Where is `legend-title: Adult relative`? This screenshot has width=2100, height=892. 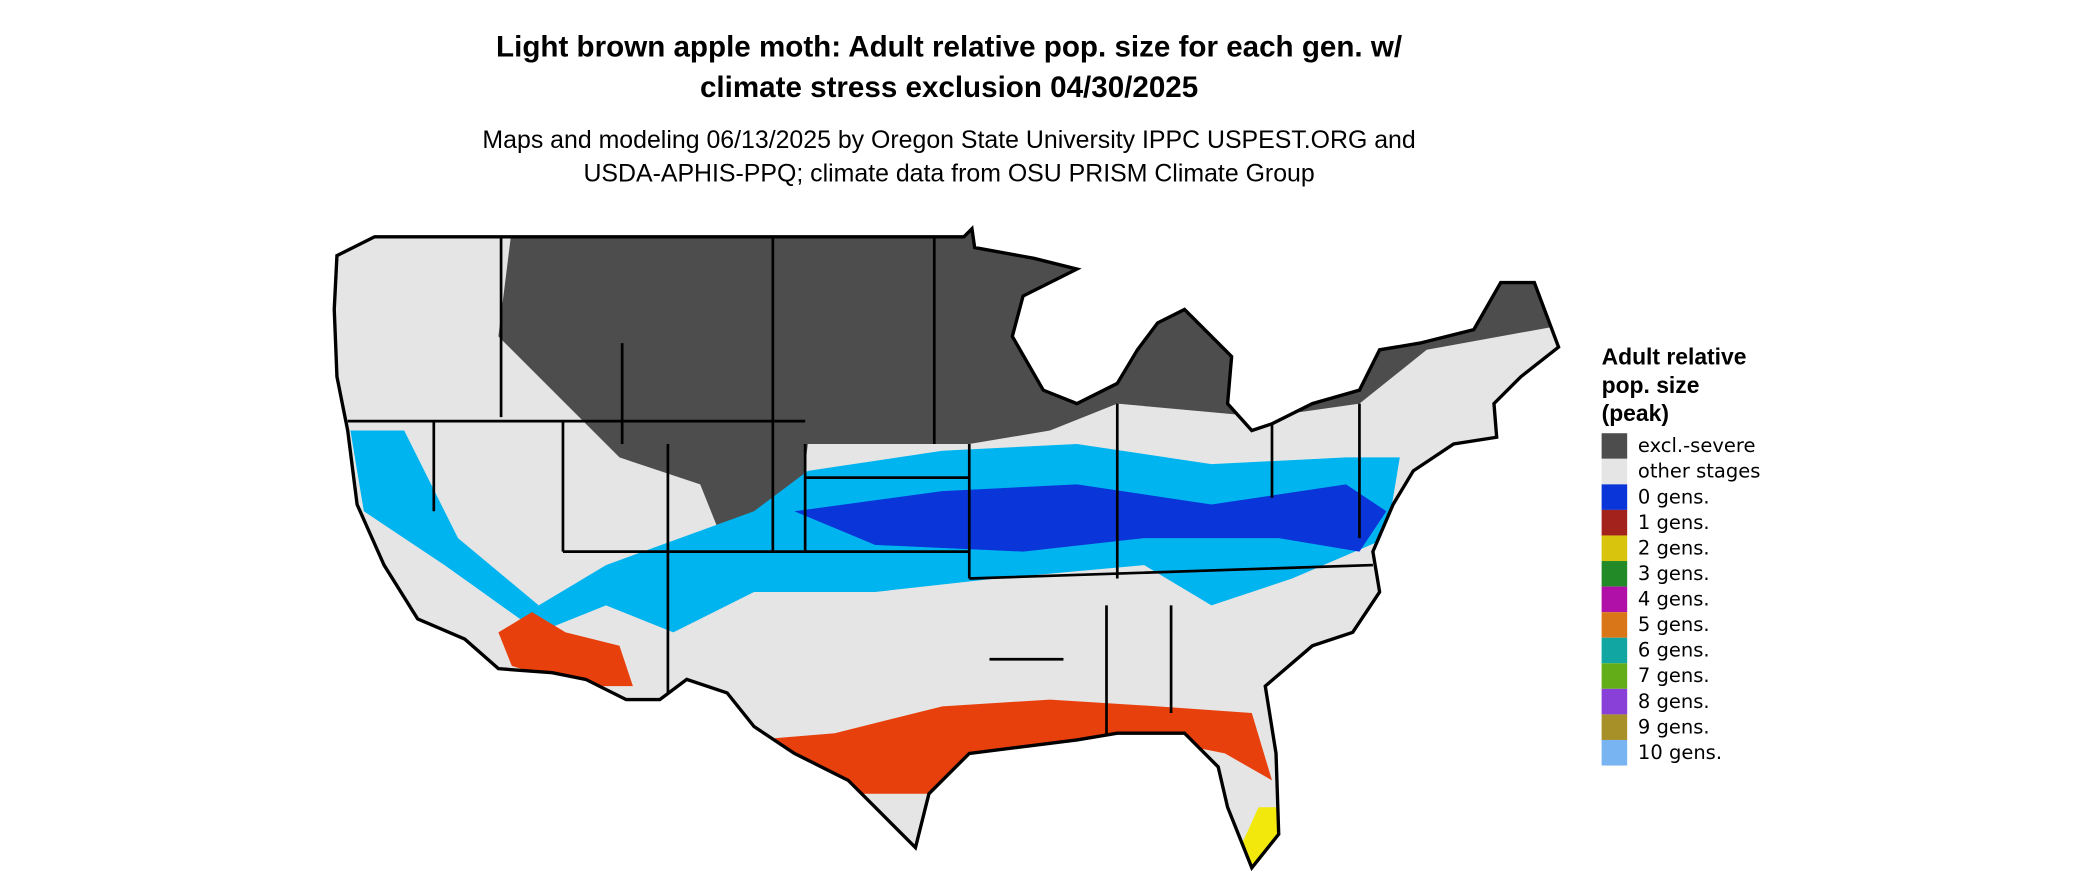
legend-title: Adult relative is located at coordinates (1674, 357).